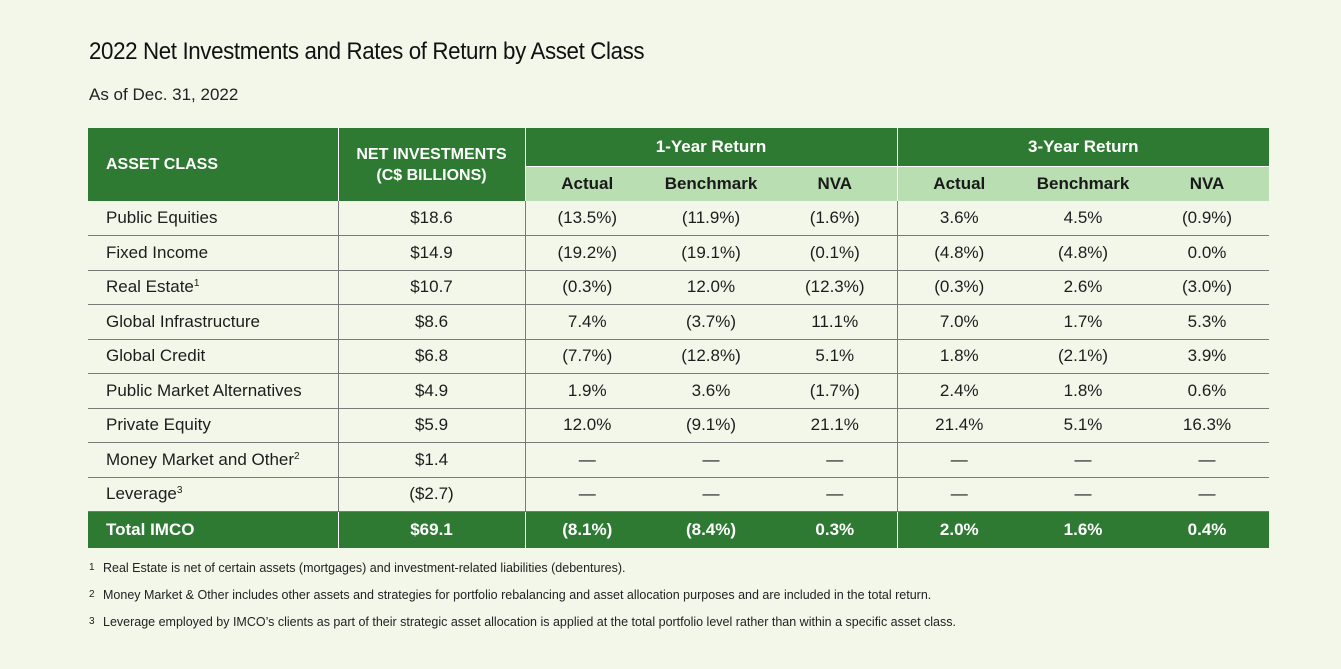  Describe the element at coordinates (1083, 322) in the screenshot. I see `3yr-benchmark-cell: 1.7%` at that location.